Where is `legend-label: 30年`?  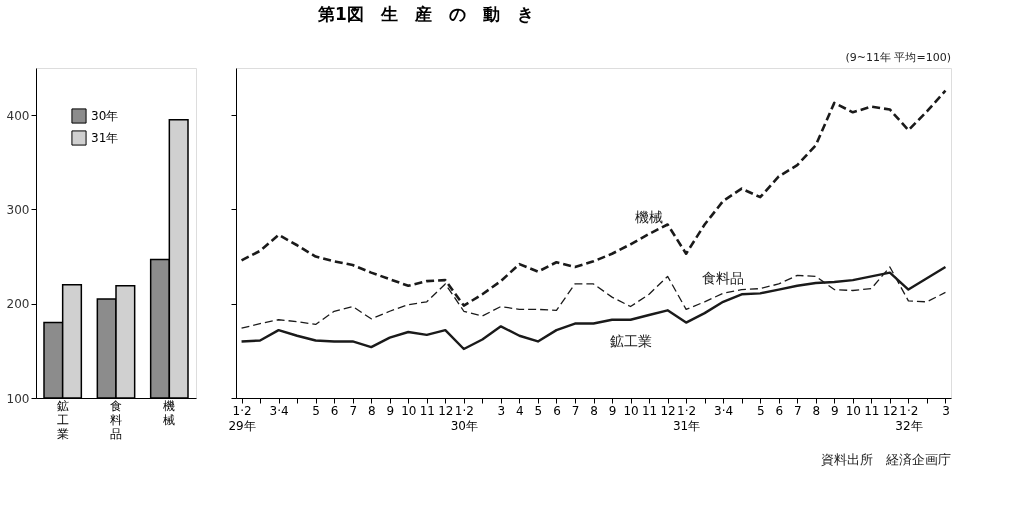 legend-label: 30年 is located at coordinates (105, 116).